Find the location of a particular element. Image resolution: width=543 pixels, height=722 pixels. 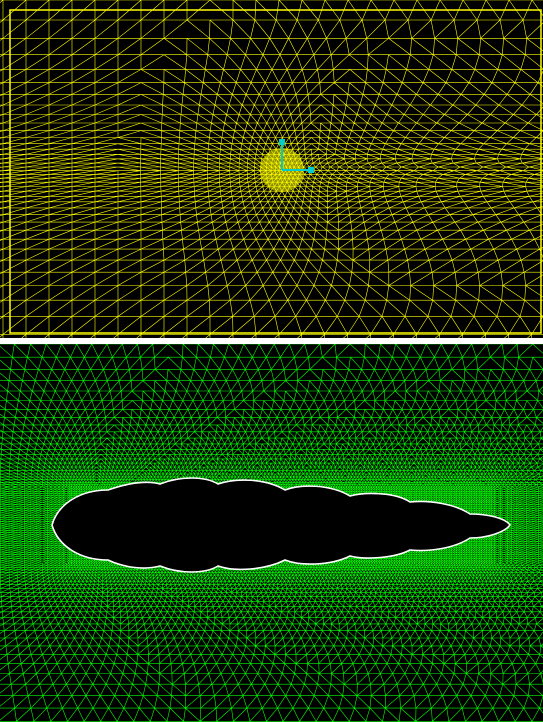

panel-separator is located at coordinates (271, 341).